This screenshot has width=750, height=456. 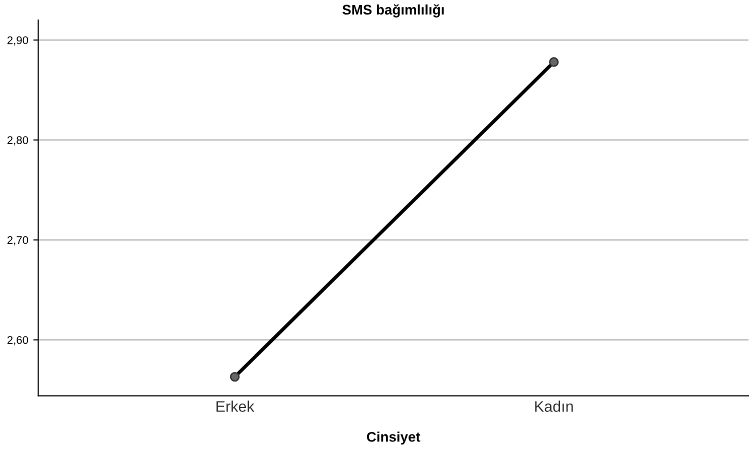 I want to click on chart-title: SMS bağımlılığı, so click(x=393, y=11).